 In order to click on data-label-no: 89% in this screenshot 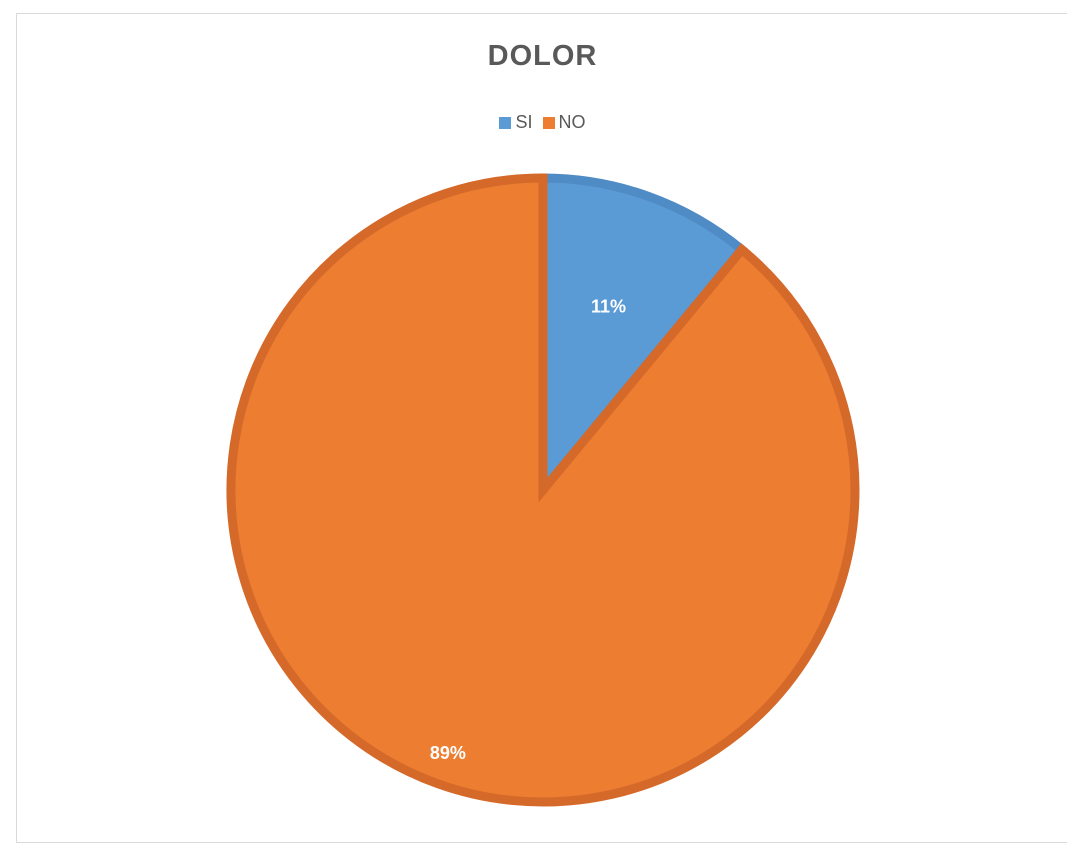, I will do `click(448, 753)`.